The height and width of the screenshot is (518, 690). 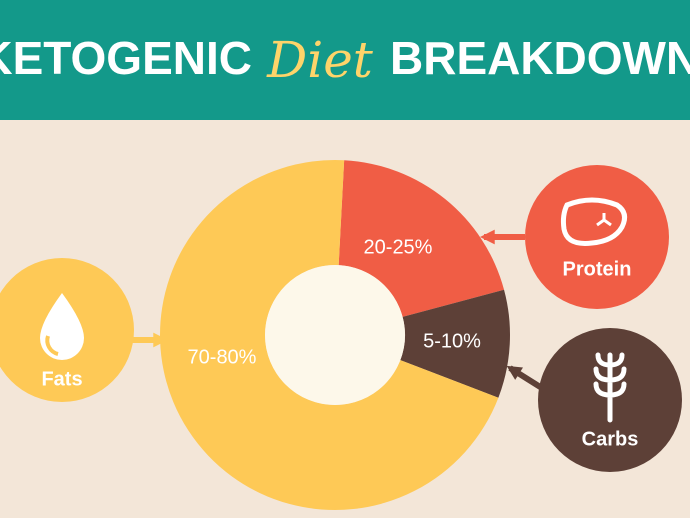 I want to click on title-part: Diet, so click(x=320, y=60).